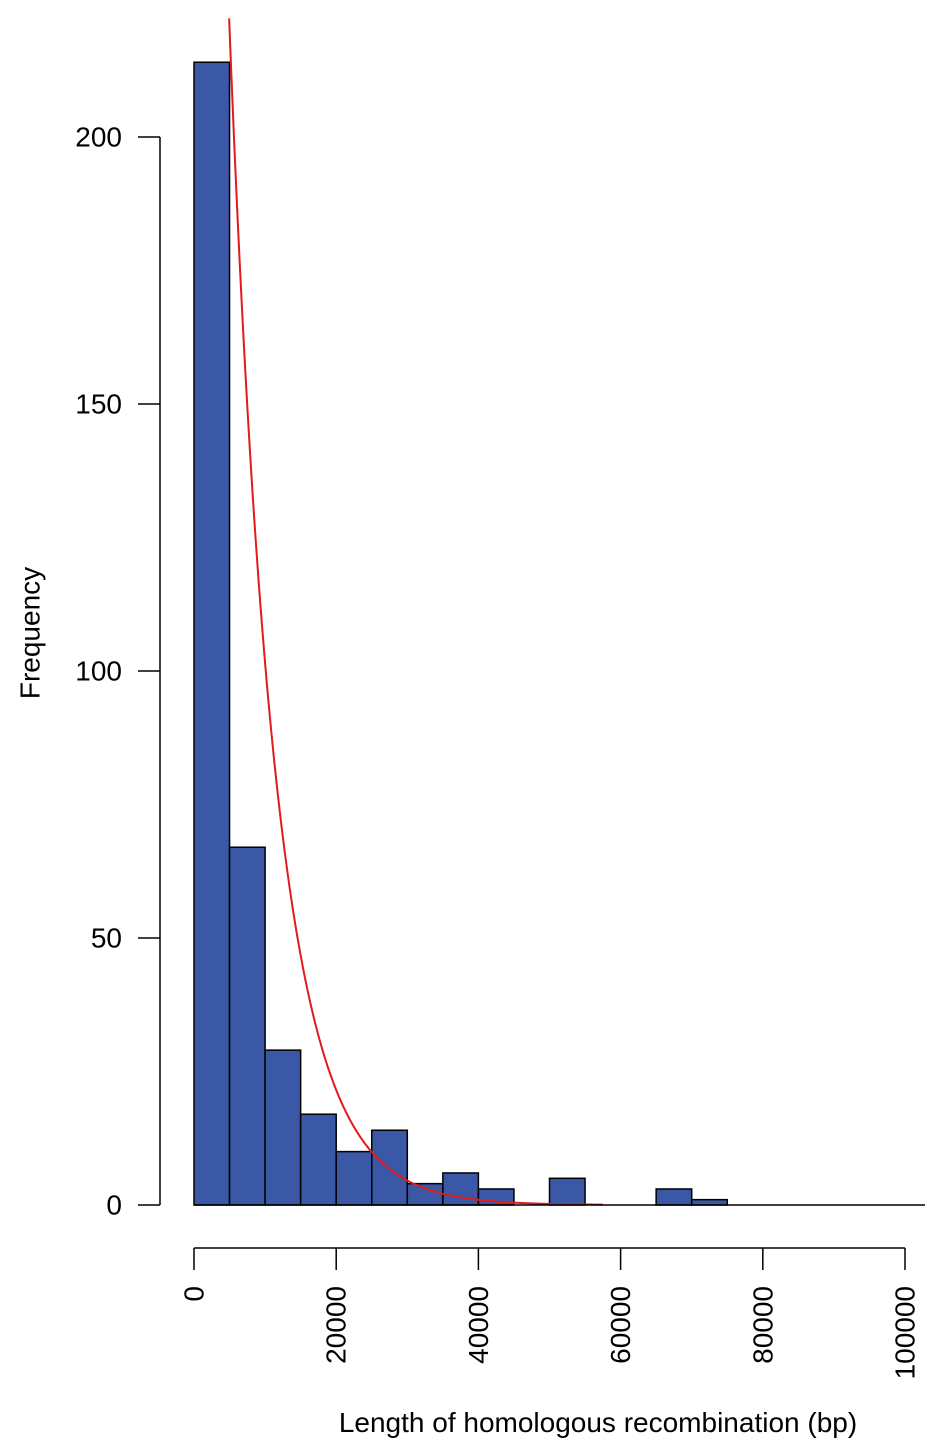  What do you see at coordinates (98, 404) in the screenshot?
I see `y-tick-label-3: 150` at bounding box center [98, 404].